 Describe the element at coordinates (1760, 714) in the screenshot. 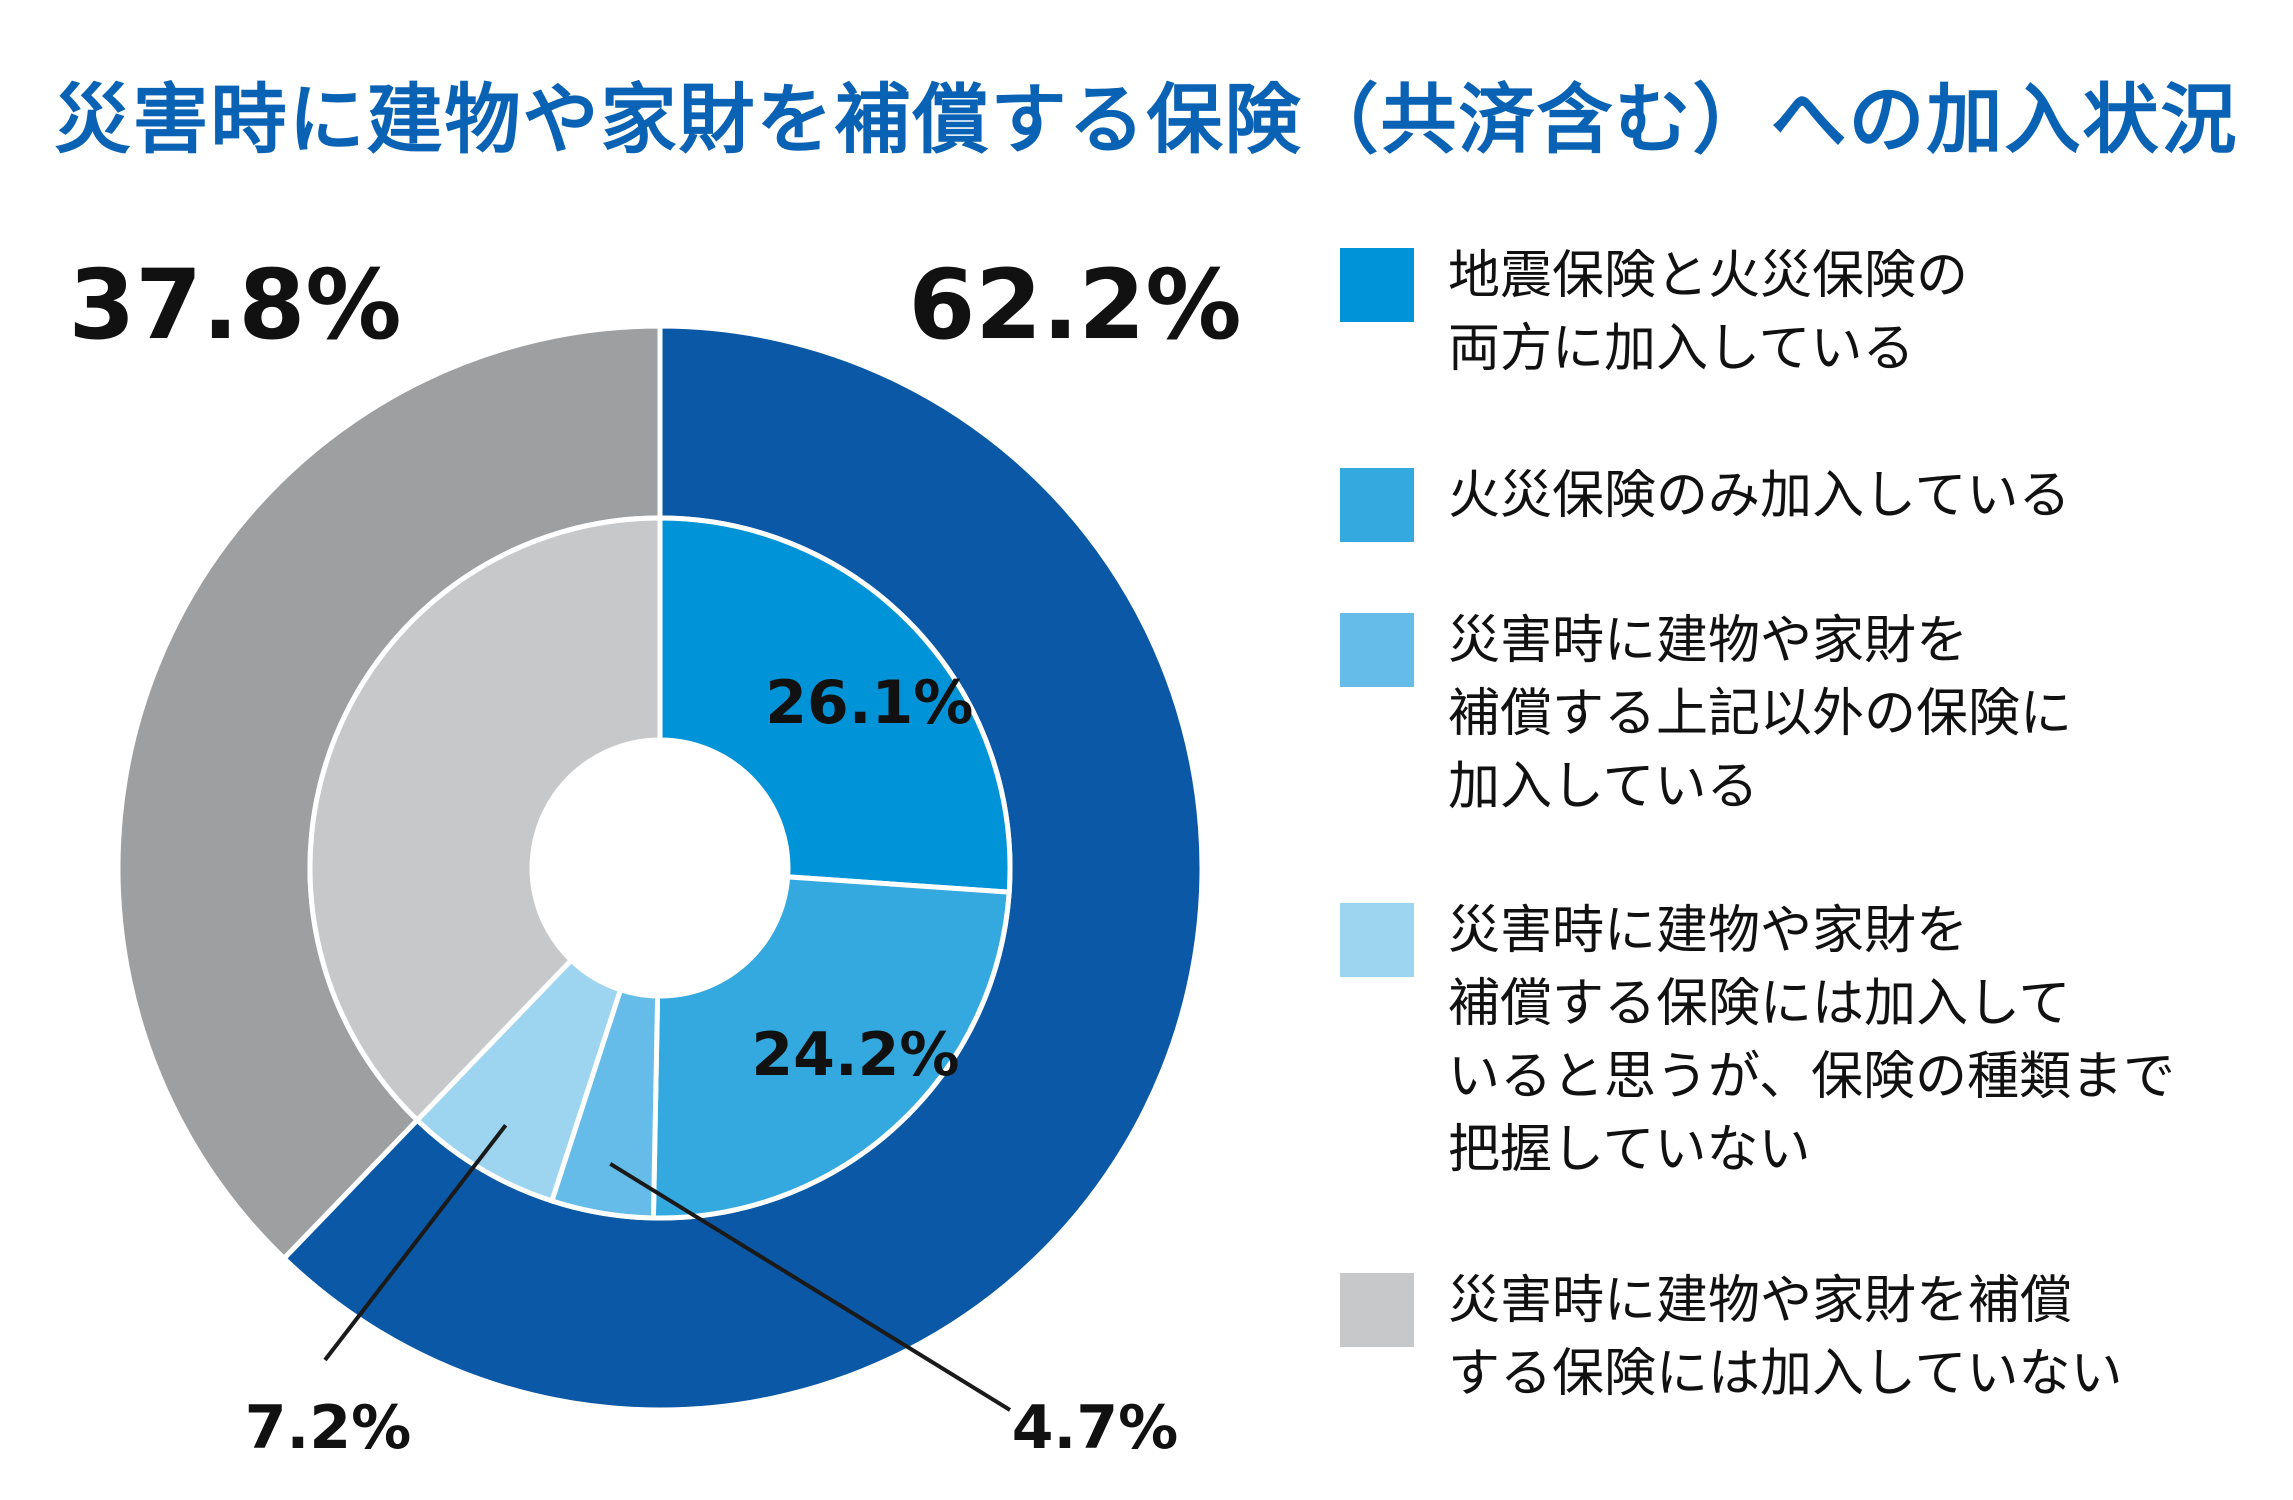

I see `legend-label: 災害時に建物や家財を 補償する上記以外の保険に 加入している` at that location.